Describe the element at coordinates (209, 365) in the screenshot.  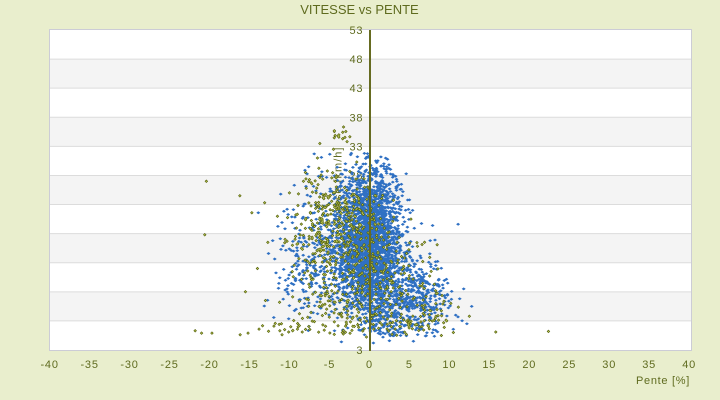
I see `svg-text: -20` at that location.